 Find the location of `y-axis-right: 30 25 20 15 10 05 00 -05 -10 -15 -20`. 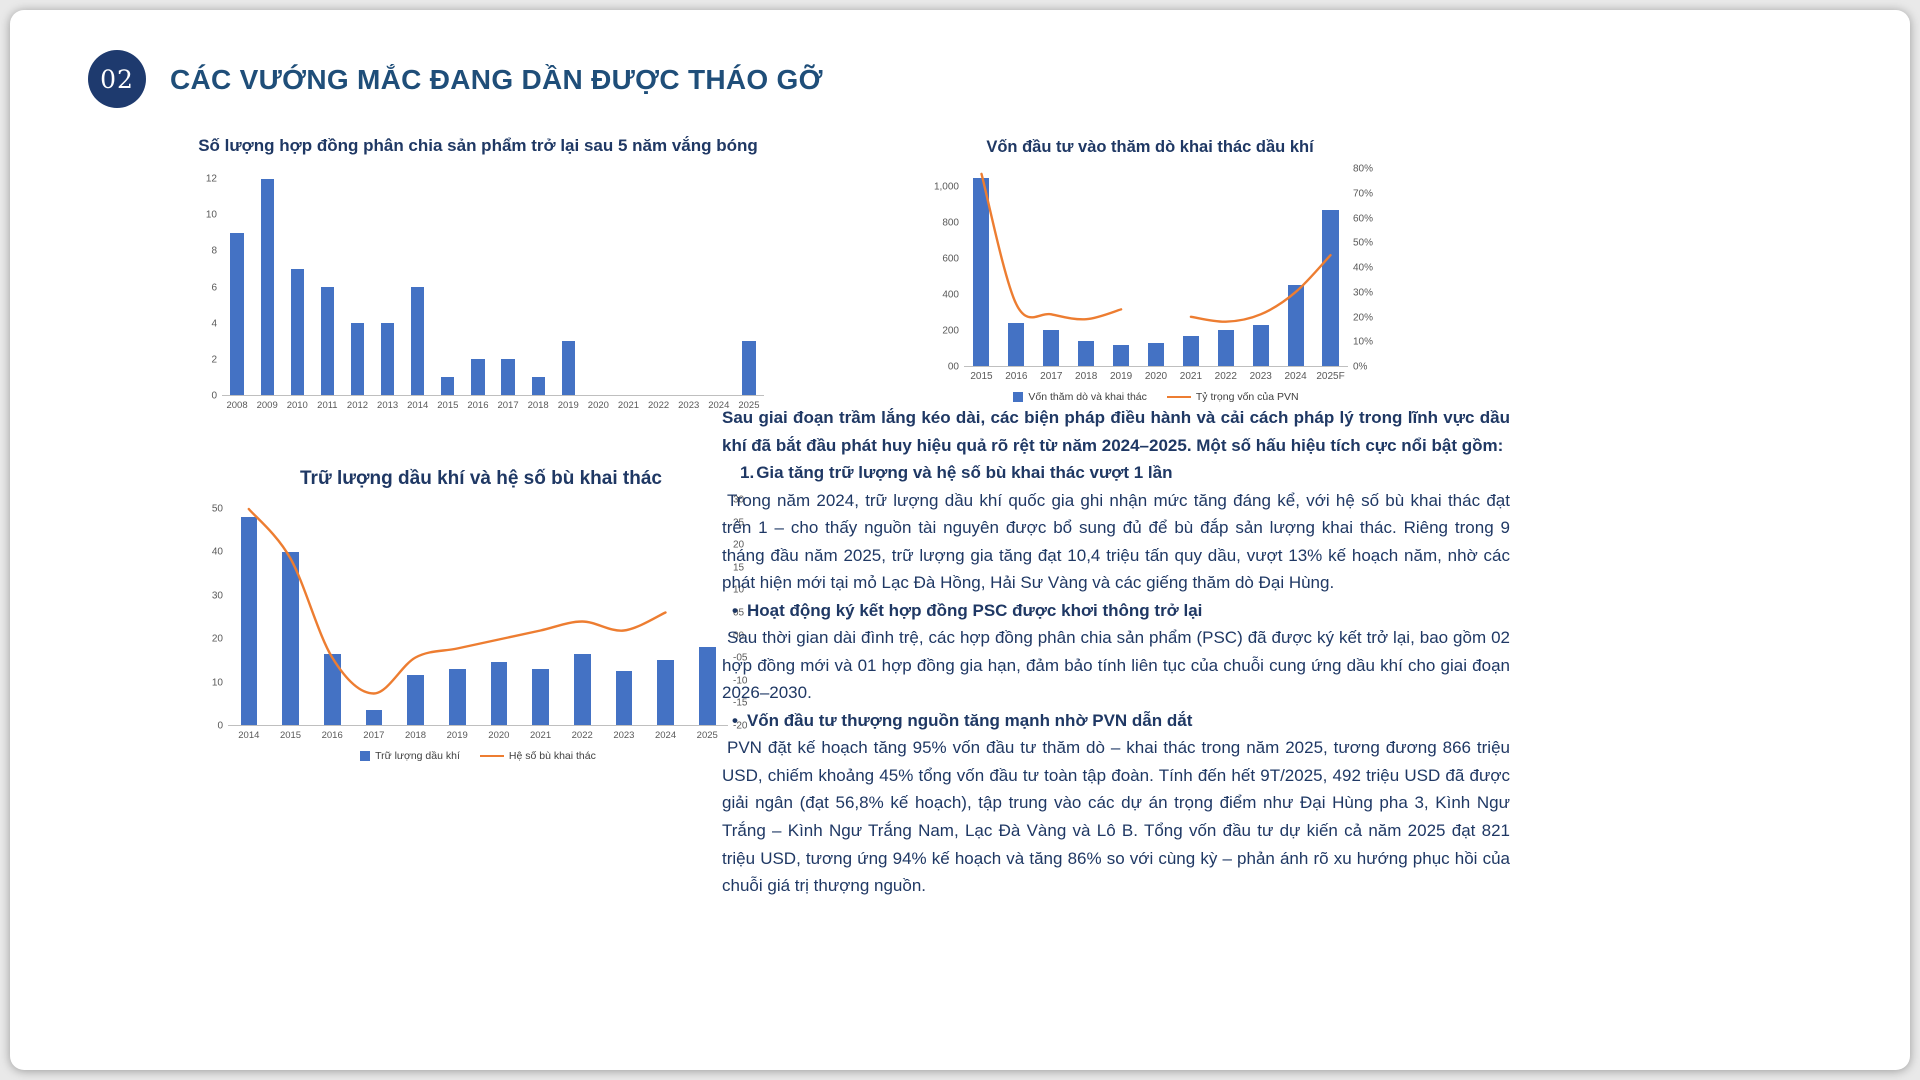

y-axis-right: 30 25 20 15 10 05 00 -05 -10 -15 -20 is located at coordinates (749, 613).